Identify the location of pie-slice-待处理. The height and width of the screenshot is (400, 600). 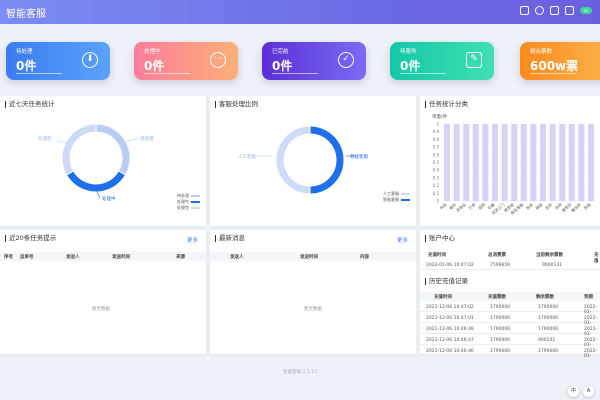
(113, 149).